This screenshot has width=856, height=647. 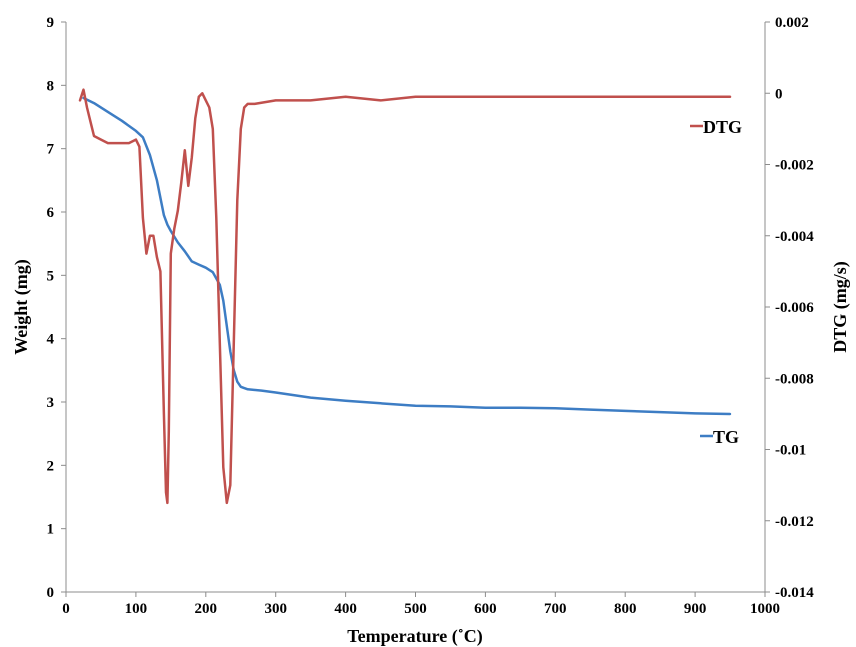 What do you see at coordinates (51, 403) in the screenshot?
I see `y-left-tick-label: 3` at bounding box center [51, 403].